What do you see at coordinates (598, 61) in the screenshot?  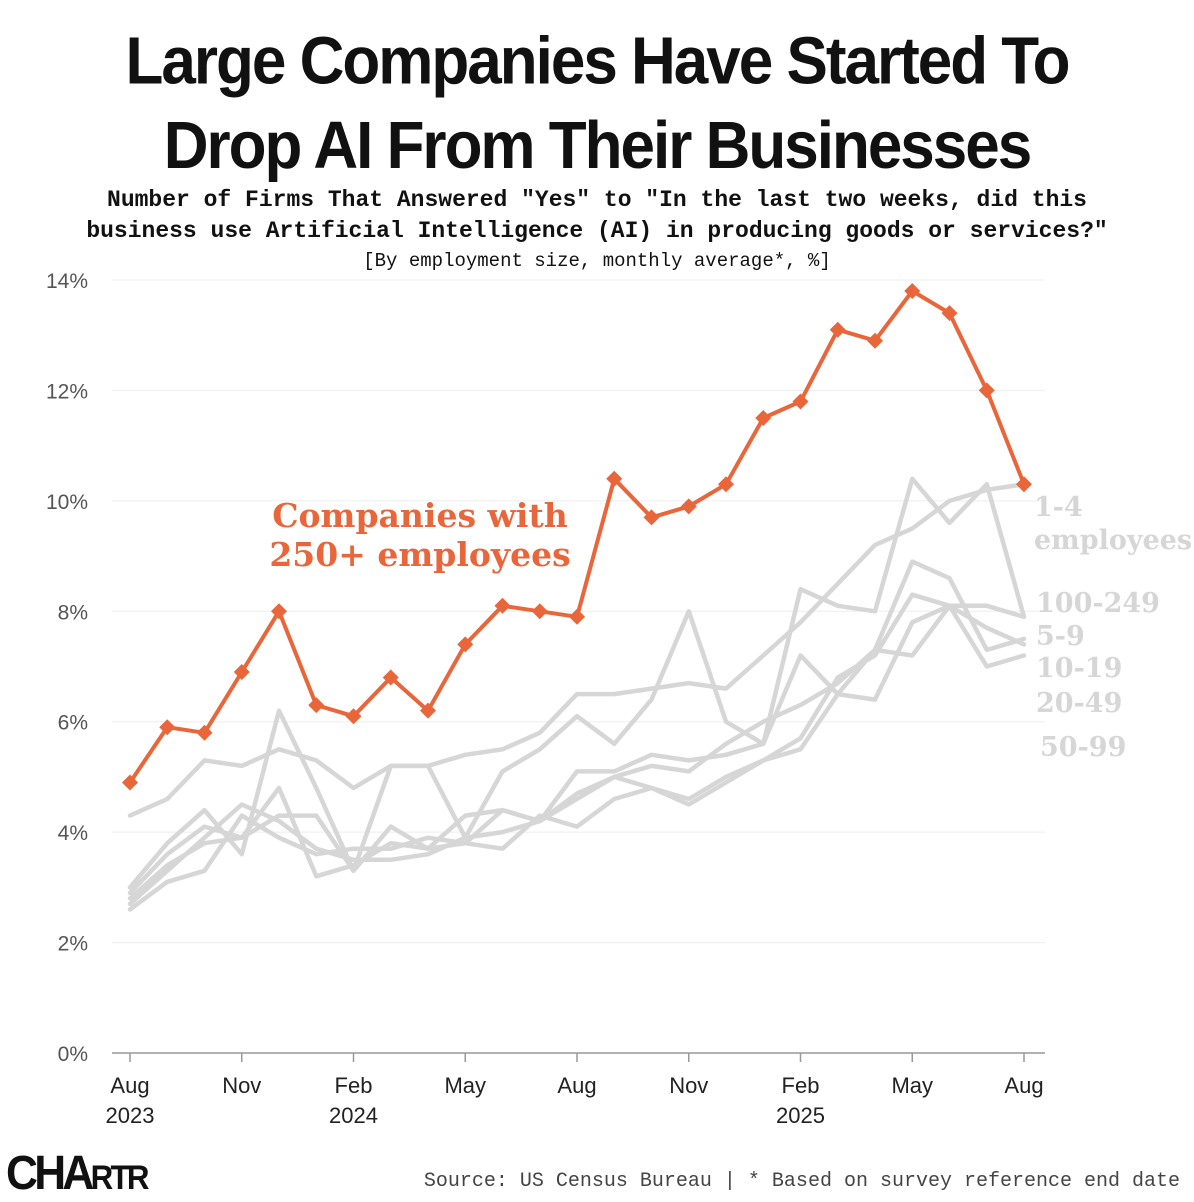 I see `title-line-1: Large Companies Have Started To` at bounding box center [598, 61].